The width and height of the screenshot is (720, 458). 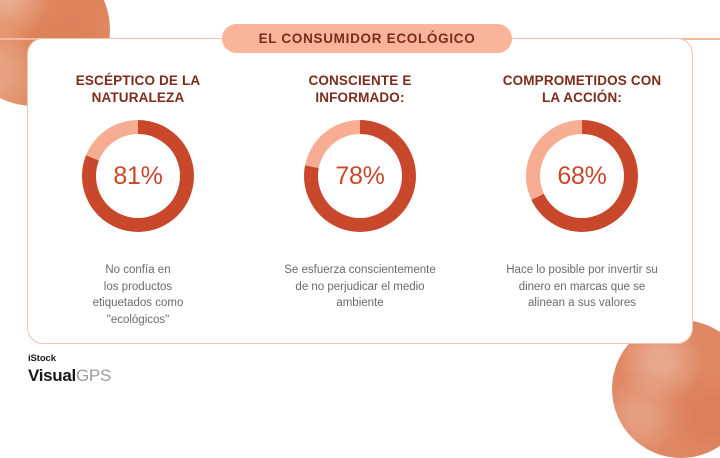 I want to click on donut-chart-informed: 78%, so click(x=360, y=176).